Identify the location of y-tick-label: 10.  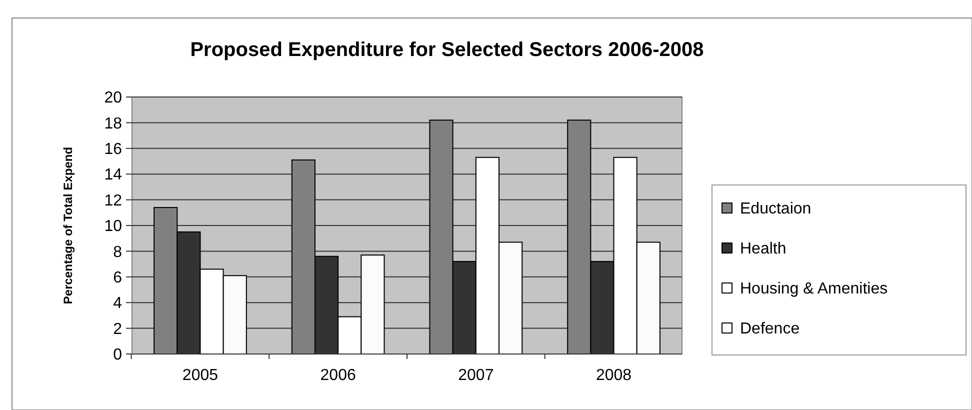
(113, 227).